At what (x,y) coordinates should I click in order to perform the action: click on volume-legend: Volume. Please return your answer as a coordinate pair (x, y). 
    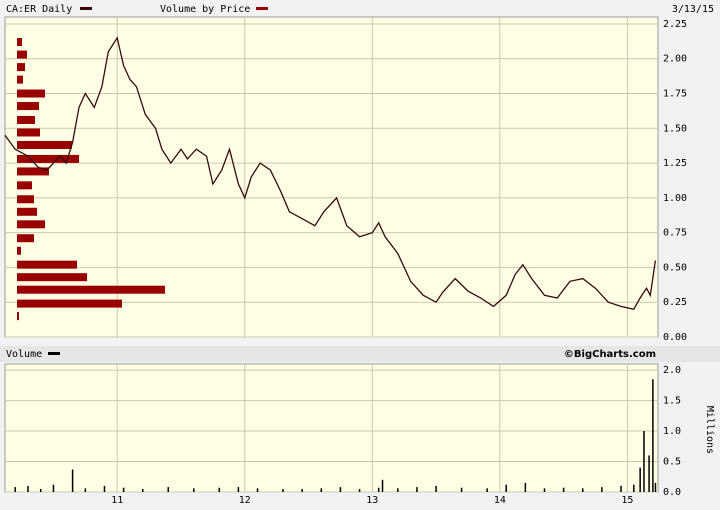
    Looking at the image, I should click on (24, 354).